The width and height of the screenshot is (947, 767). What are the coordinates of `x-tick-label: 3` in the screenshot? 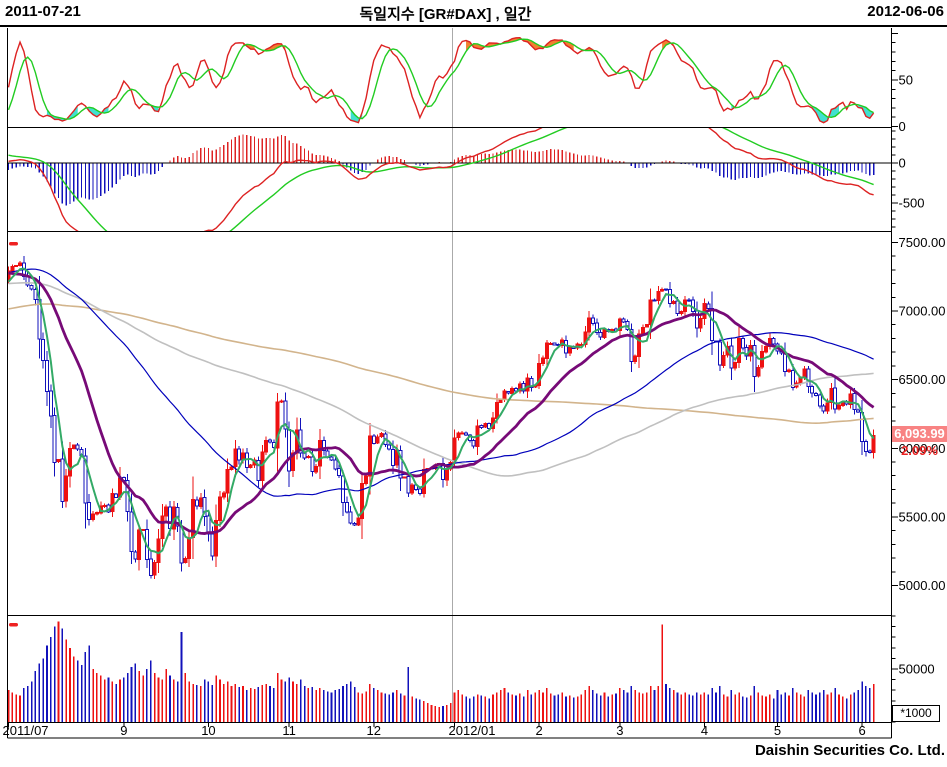 It's located at (619, 730).